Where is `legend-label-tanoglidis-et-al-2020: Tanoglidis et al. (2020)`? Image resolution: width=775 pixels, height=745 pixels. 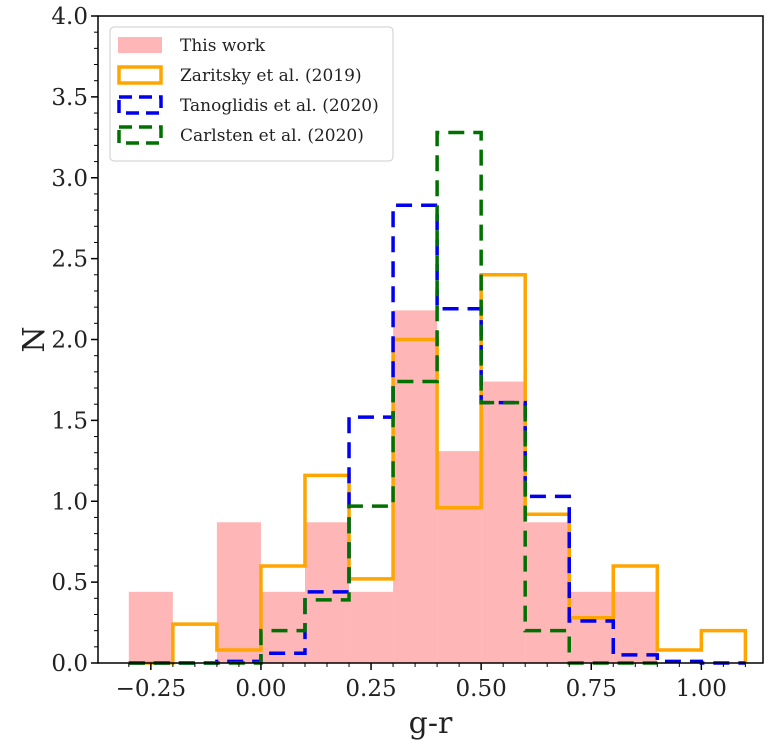 legend-label-tanoglidis-et-al-2020: Tanoglidis et al. (2020) is located at coordinates (279, 106).